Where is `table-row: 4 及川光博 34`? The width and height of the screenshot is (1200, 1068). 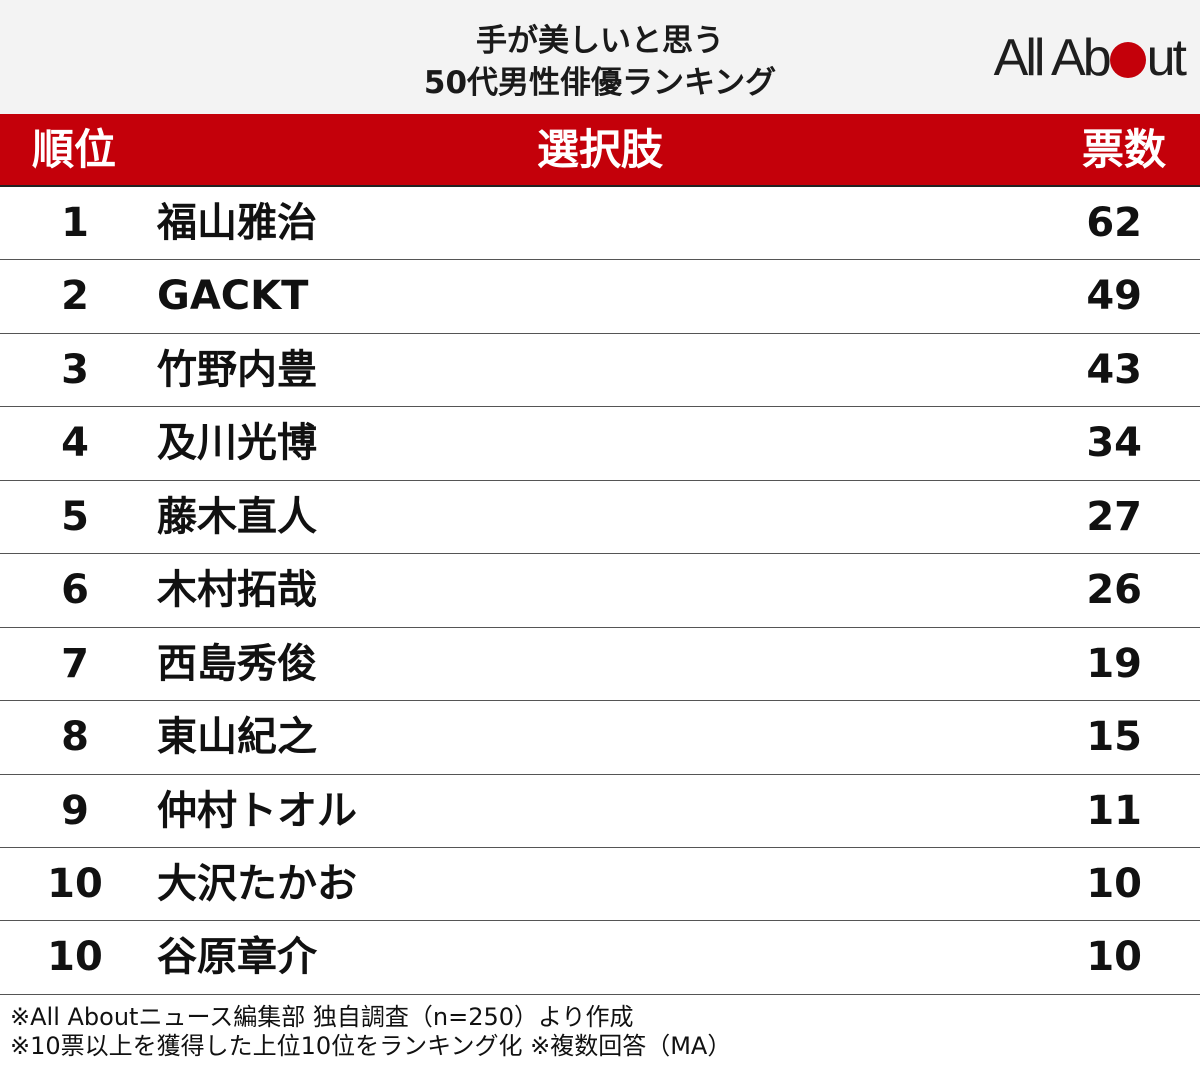
table-row: 4 及川光博 34 is located at coordinates (600, 444).